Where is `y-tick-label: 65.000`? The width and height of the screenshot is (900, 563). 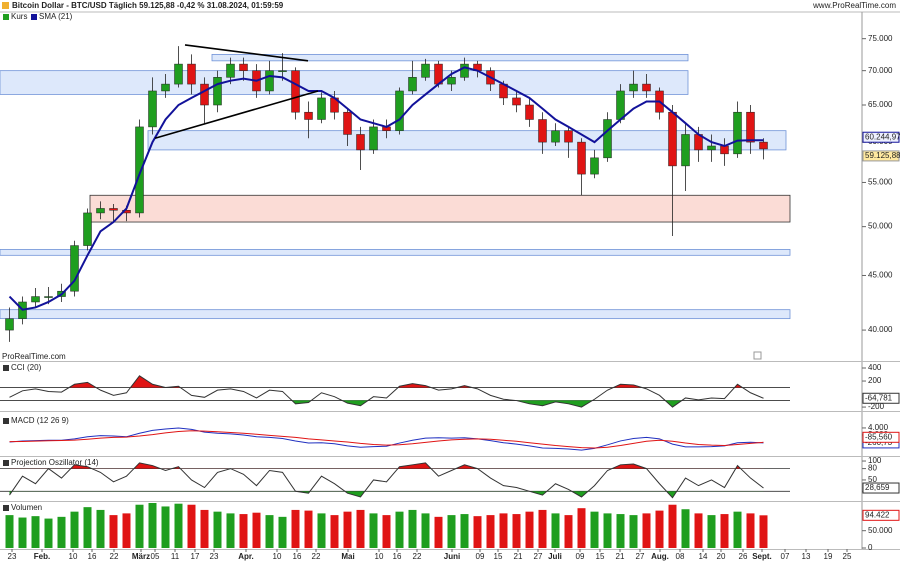
y-tick-label: 65.000 is located at coordinates (880, 104).